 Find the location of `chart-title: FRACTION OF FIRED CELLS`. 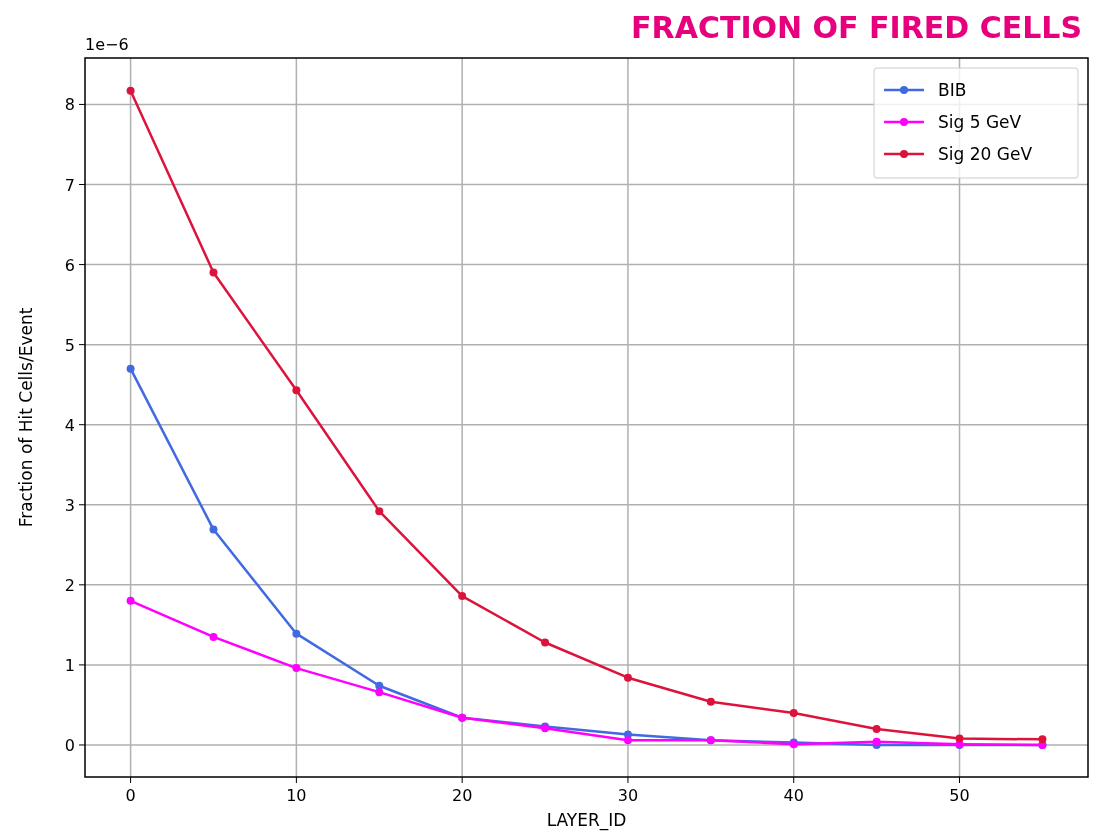

chart-title: FRACTION OF FIRED CELLS is located at coordinates (856, 27).